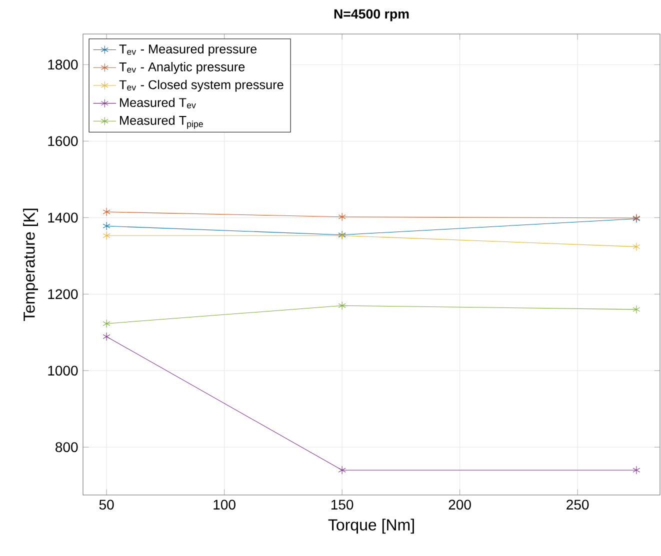  I want to click on legend-label: T$_{ev}$ - Closed system pressure, so click(201, 86).